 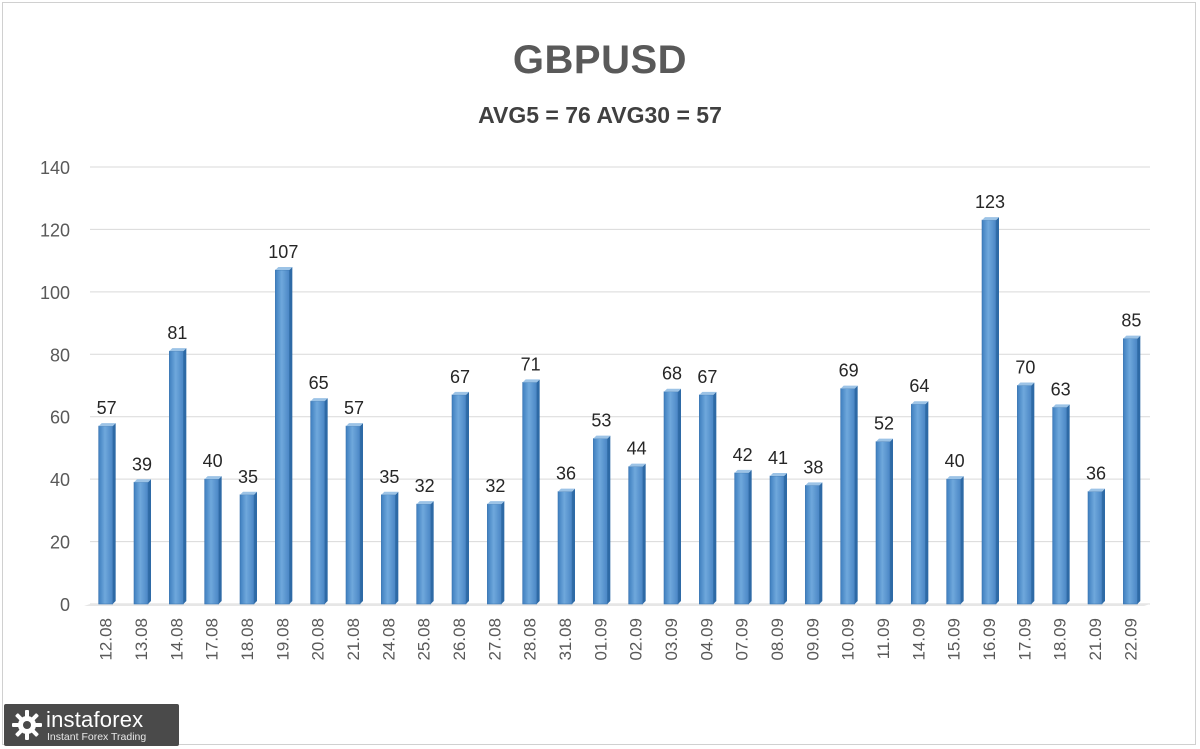 What do you see at coordinates (884, 424) in the screenshot?
I see `data-label: 52` at bounding box center [884, 424].